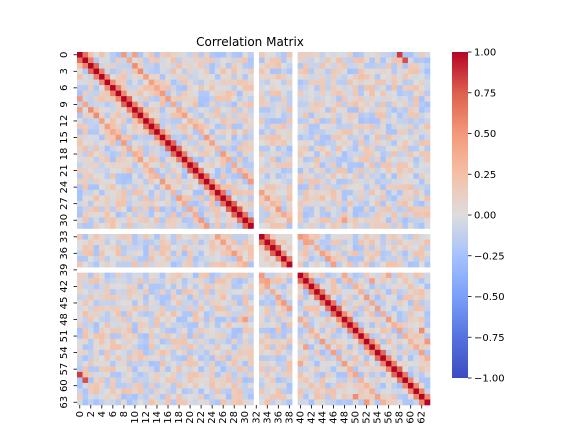 This screenshot has width=576, height=432. I want to click on x-tick-label: 56, so click(389, 417).